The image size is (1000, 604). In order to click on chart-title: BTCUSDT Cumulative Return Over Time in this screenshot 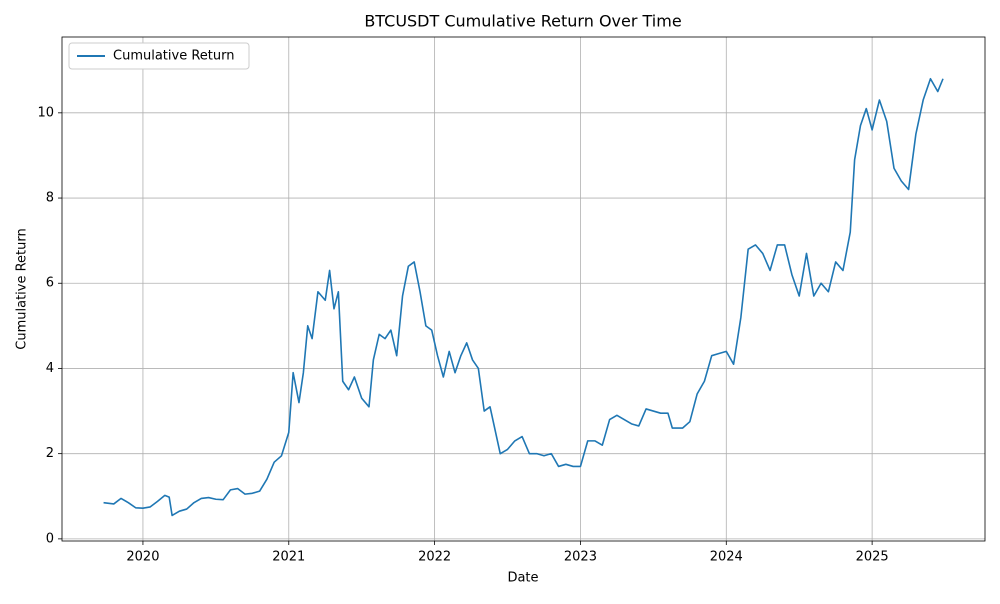, I will do `click(522, 21)`.